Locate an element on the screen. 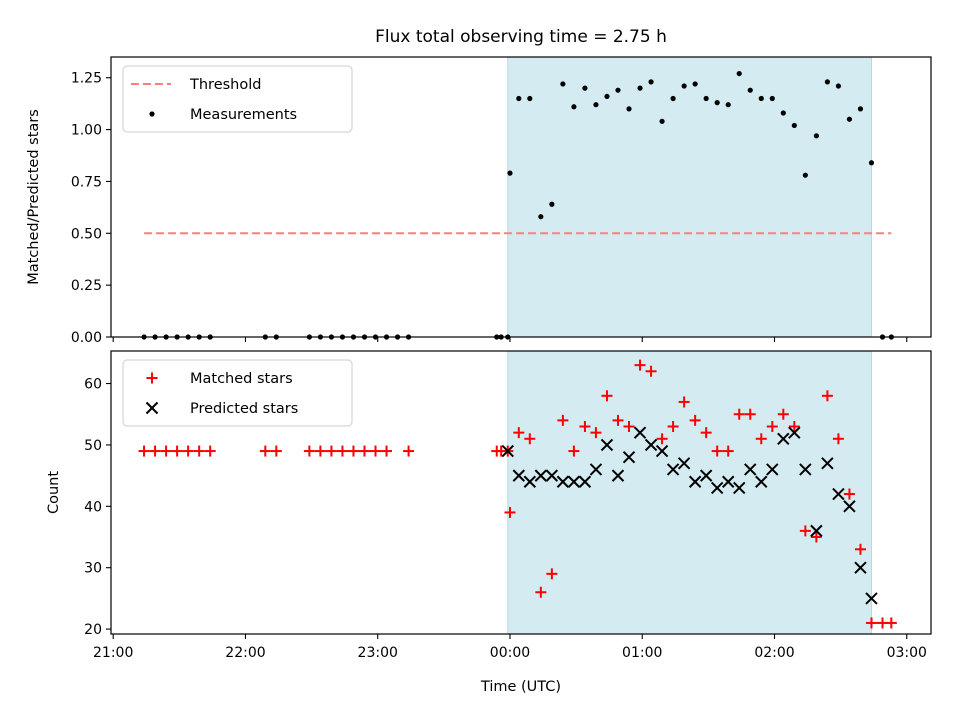 The image size is (960, 720). y-tick-label: 1.25 is located at coordinates (86, 79).